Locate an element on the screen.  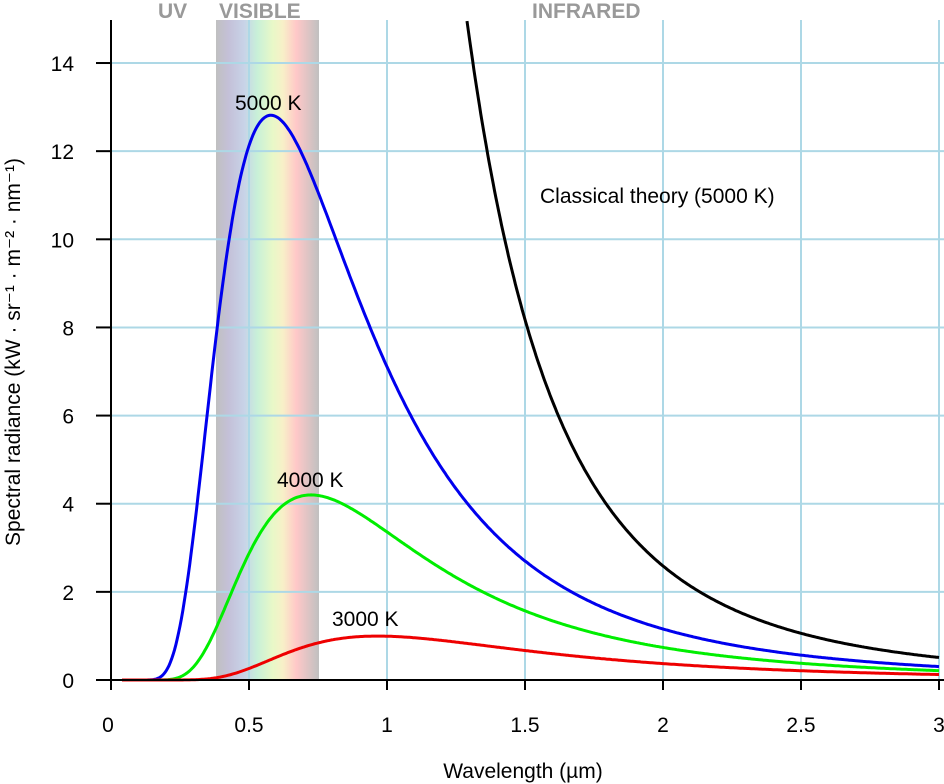
label-4000k: 4000 K is located at coordinates (310, 480).